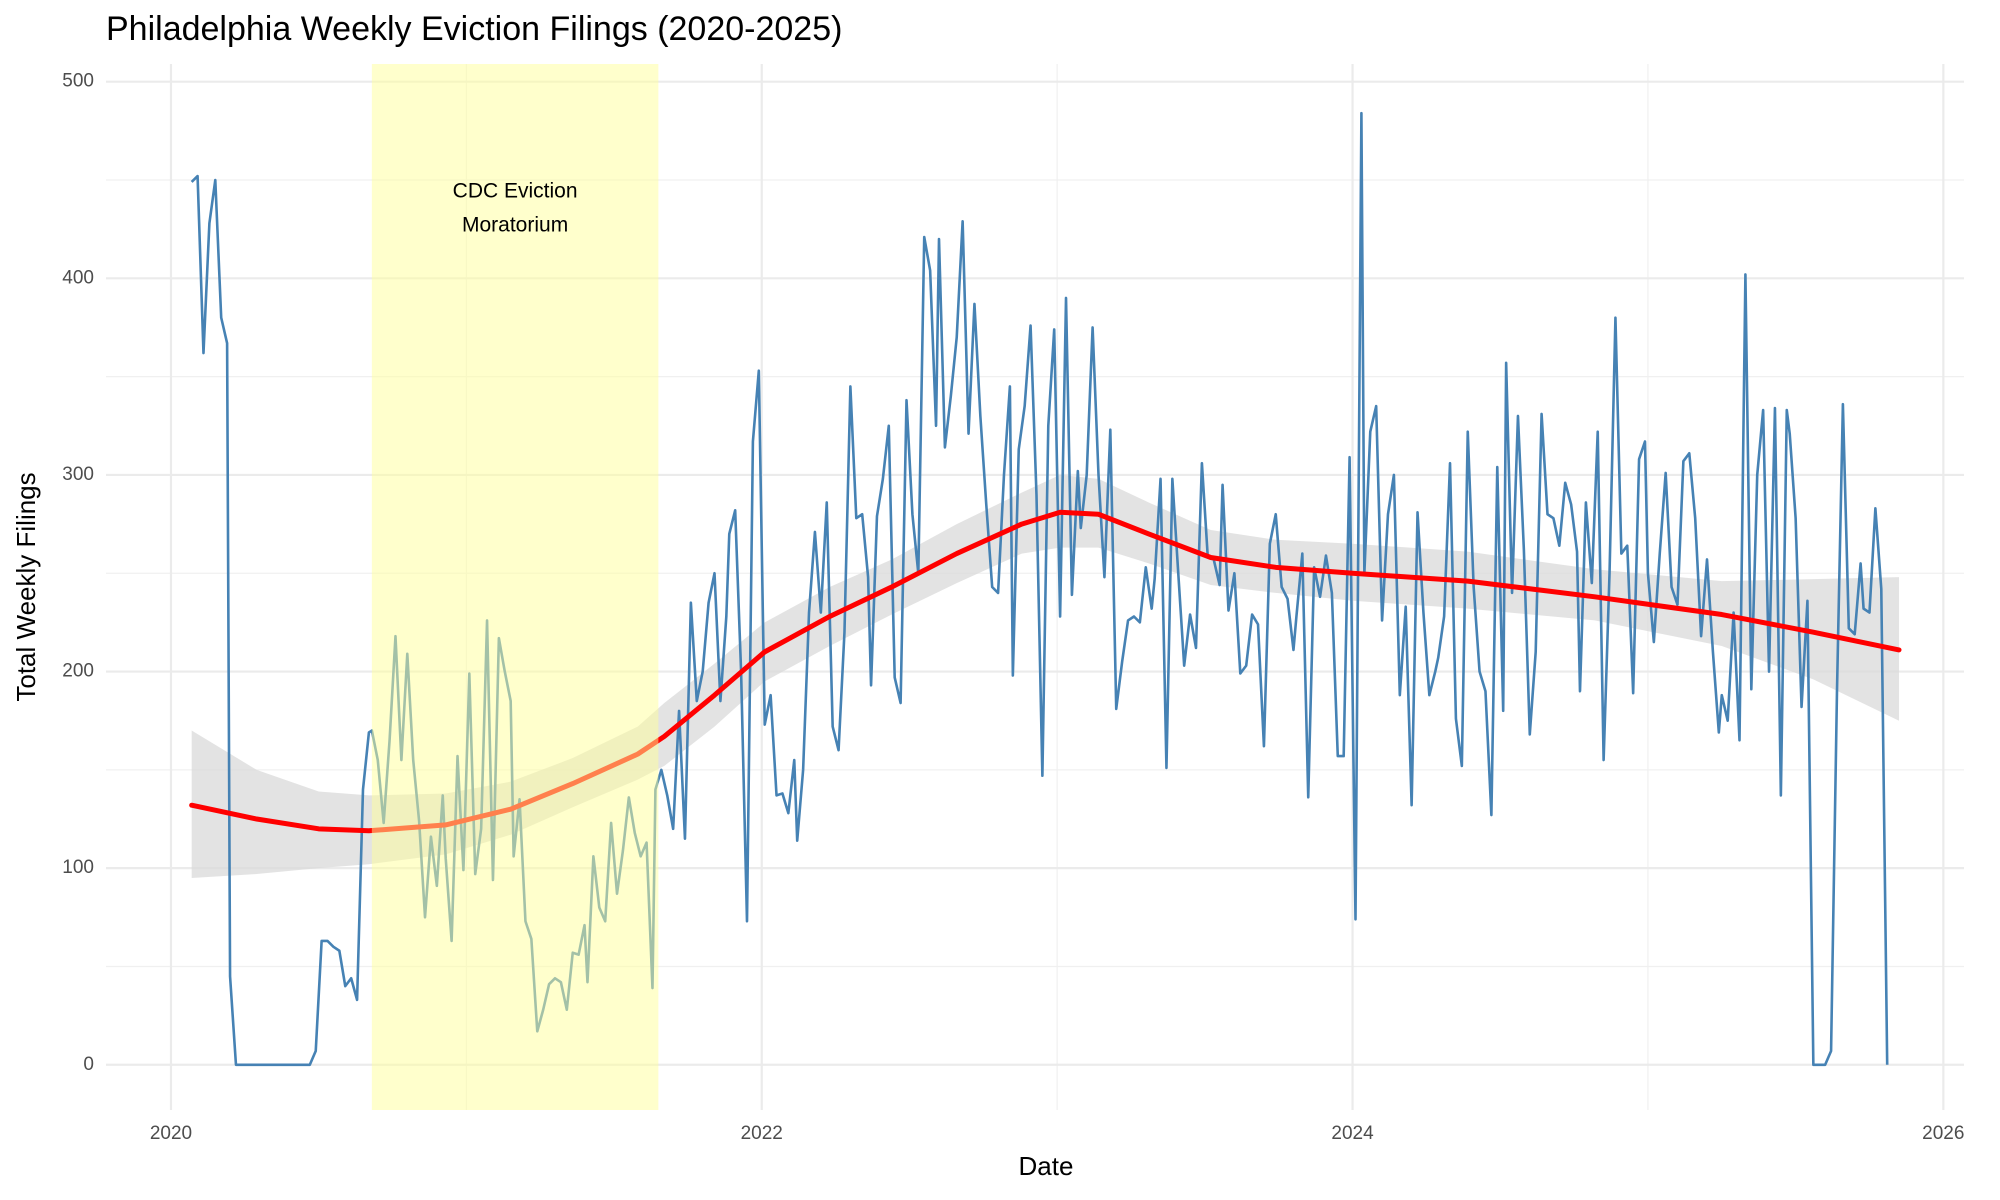 The image size is (2000, 1200). Describe the element at coordinates (515, 225) in the screenshot. I see `annotation: Moratorium` at that location.